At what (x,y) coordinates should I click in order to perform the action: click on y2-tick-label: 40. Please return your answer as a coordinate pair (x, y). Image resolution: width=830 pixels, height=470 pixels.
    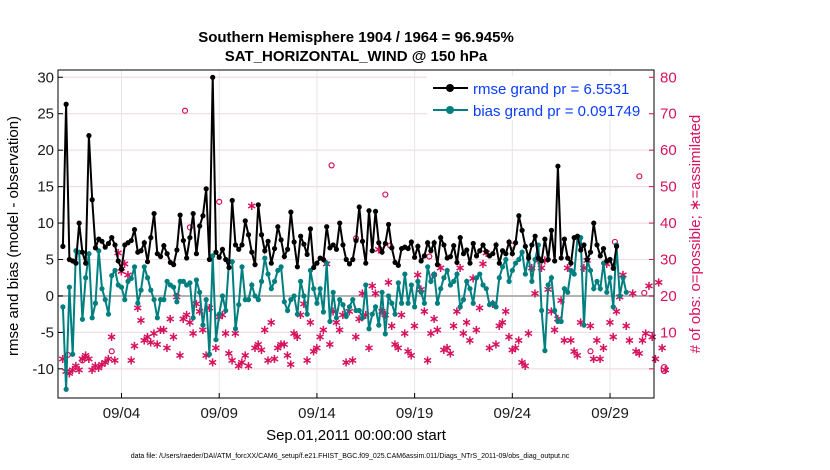
    Looking at the image, I should click on (668, 223).